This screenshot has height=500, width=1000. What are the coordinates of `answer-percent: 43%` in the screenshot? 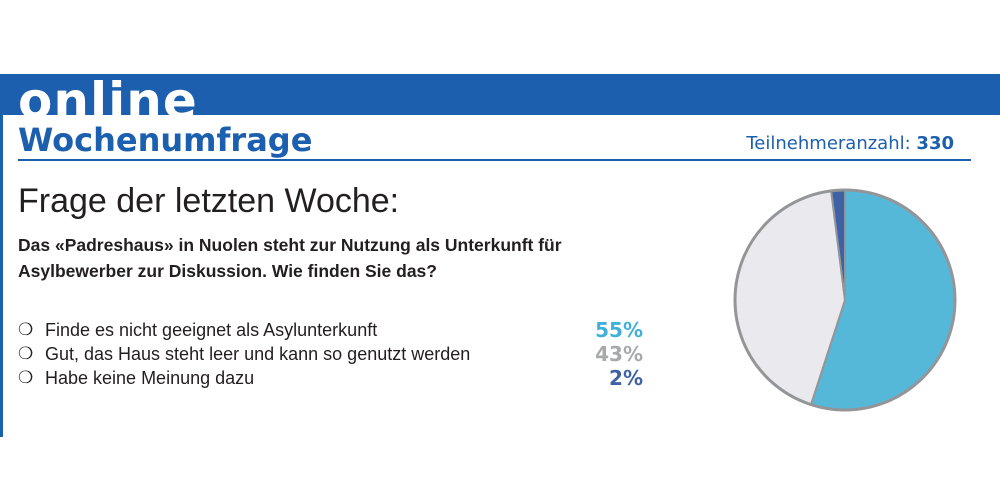 It's located at (619, 354).